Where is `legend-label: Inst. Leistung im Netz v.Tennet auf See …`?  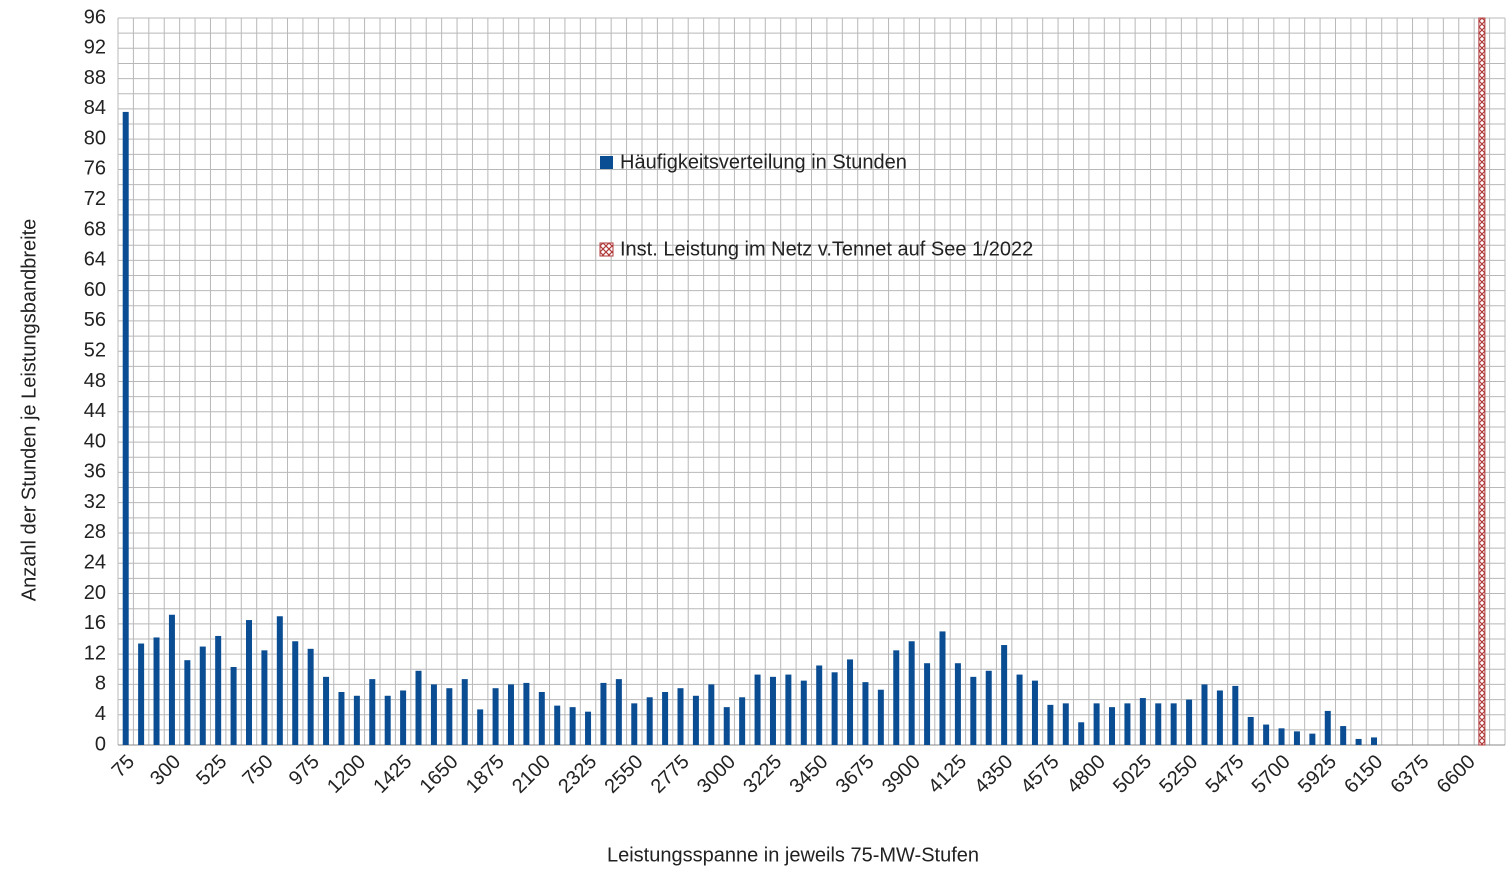
legend-label: Inst. Leistung im Netz v.Tennet auf See … is located at coordinates (826, 249).